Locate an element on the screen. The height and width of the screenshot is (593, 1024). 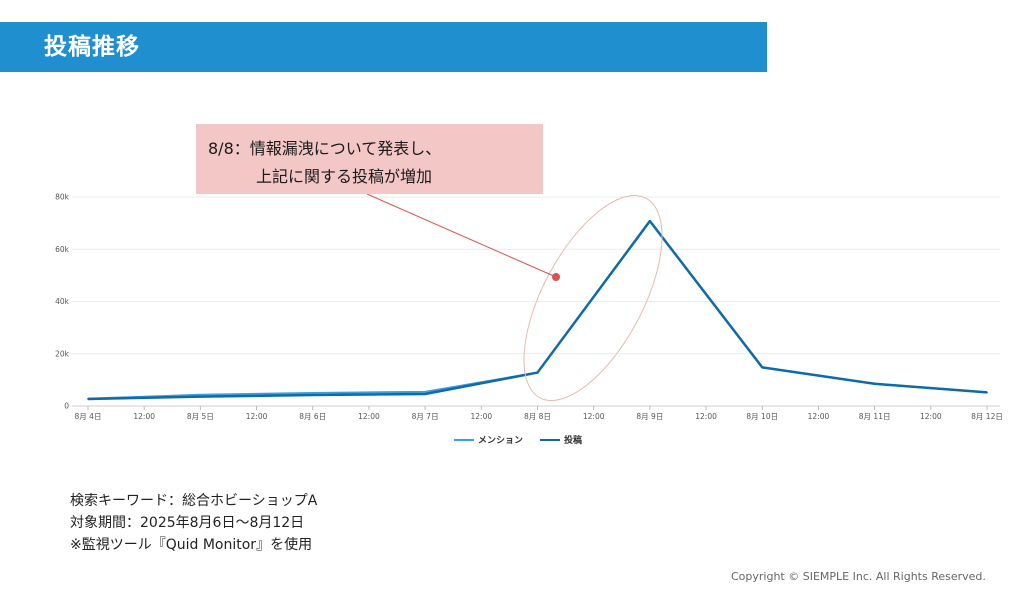
y-tick-label: 20k is located at coordinates (62, 353).